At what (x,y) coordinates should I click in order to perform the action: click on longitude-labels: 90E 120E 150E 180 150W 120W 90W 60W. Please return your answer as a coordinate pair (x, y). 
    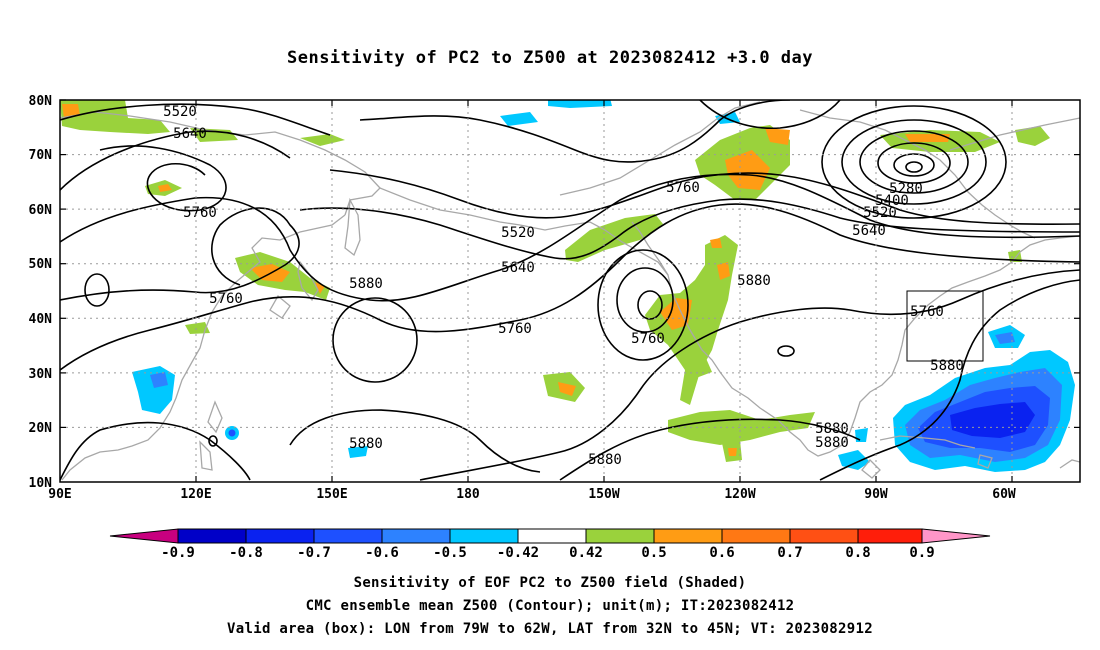
    Looking at the image, I should click on (532, 494).